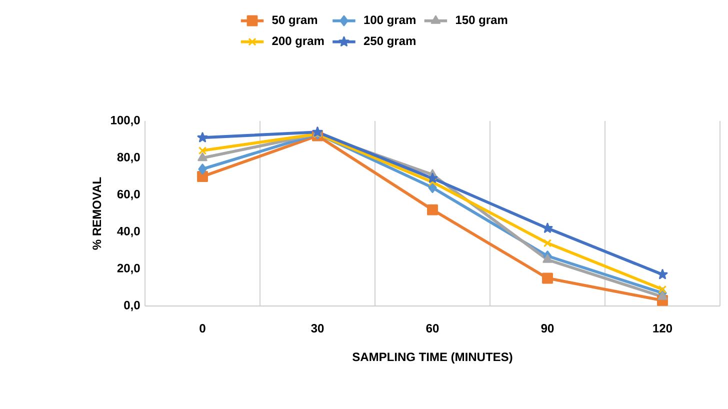  What do you see at coordinates (482, 21) in the screenshot?
I see `legend-label: 150 gram` at bounding box center [482, 21].